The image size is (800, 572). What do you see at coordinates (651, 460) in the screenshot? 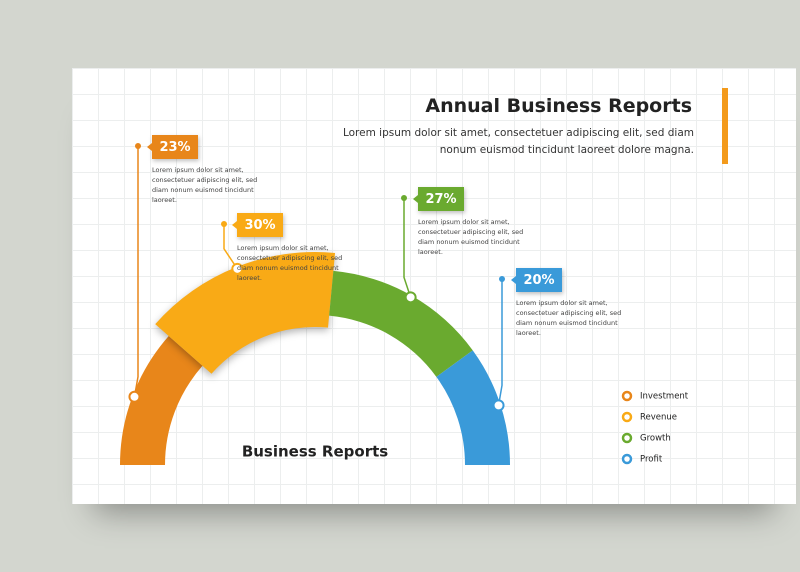
I see `legend-label: Profit` at bounding box center [651, 460].